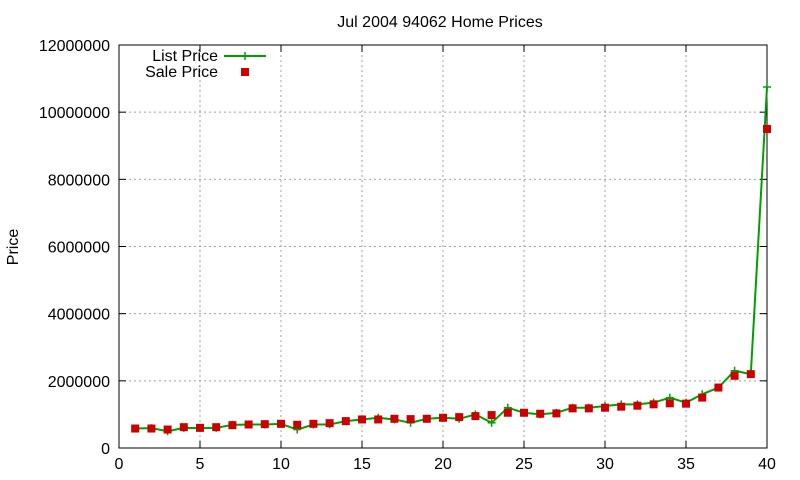 Image resolution: width=800 pixels, height=480 pixels. What do you see at coordinates (13, 247) in the screenshot?
I see `y-axis-label: Price` at bounding box center [13, 247].